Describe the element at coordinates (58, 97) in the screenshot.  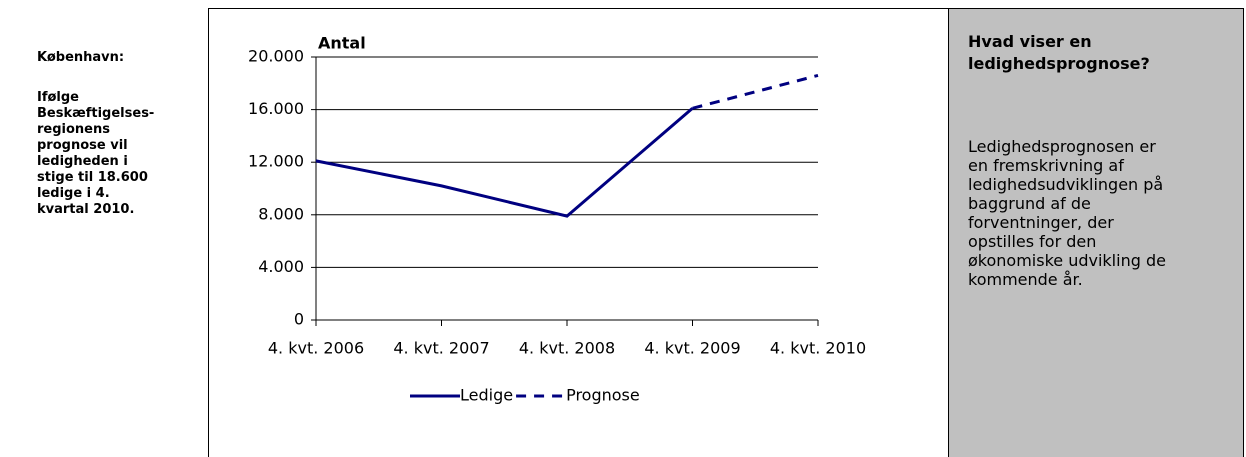
I see `side-line: Ifølge` at that location.